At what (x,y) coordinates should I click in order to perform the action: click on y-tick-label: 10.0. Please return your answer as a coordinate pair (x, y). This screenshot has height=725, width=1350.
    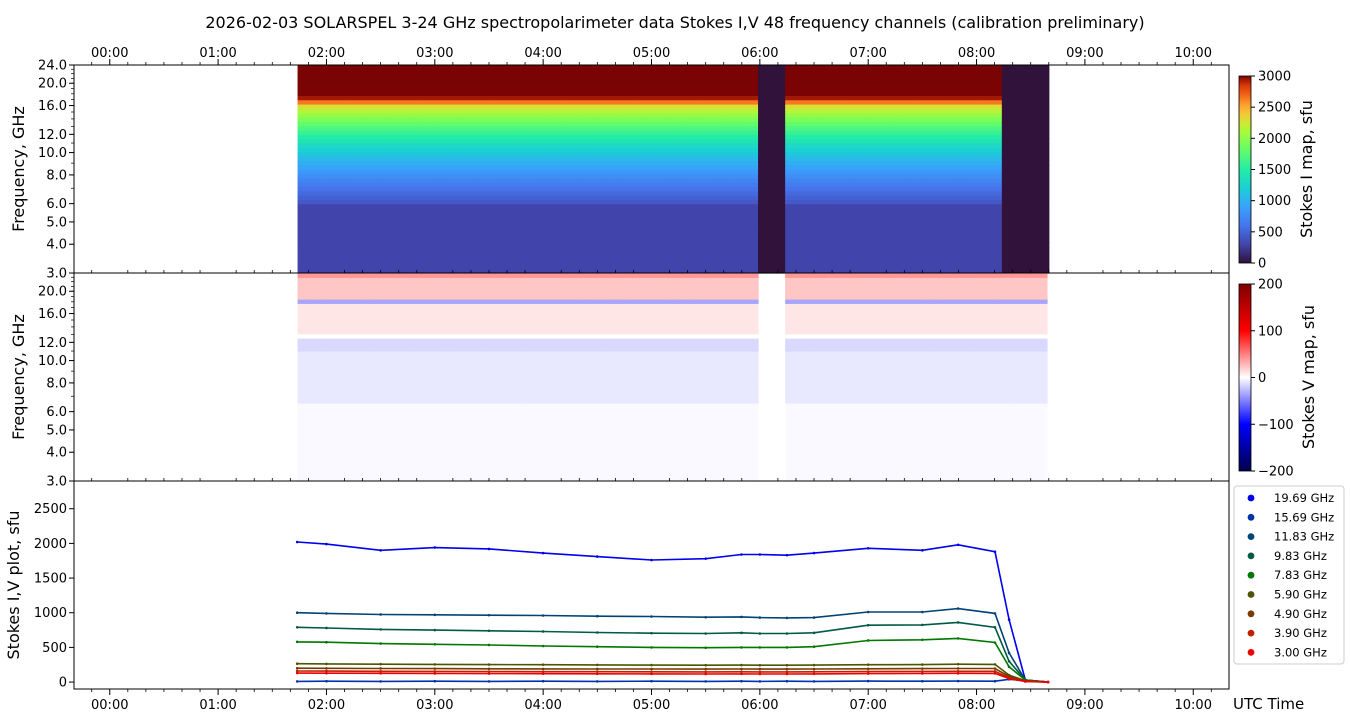
    Looking at the image, I should click on (52, 153).